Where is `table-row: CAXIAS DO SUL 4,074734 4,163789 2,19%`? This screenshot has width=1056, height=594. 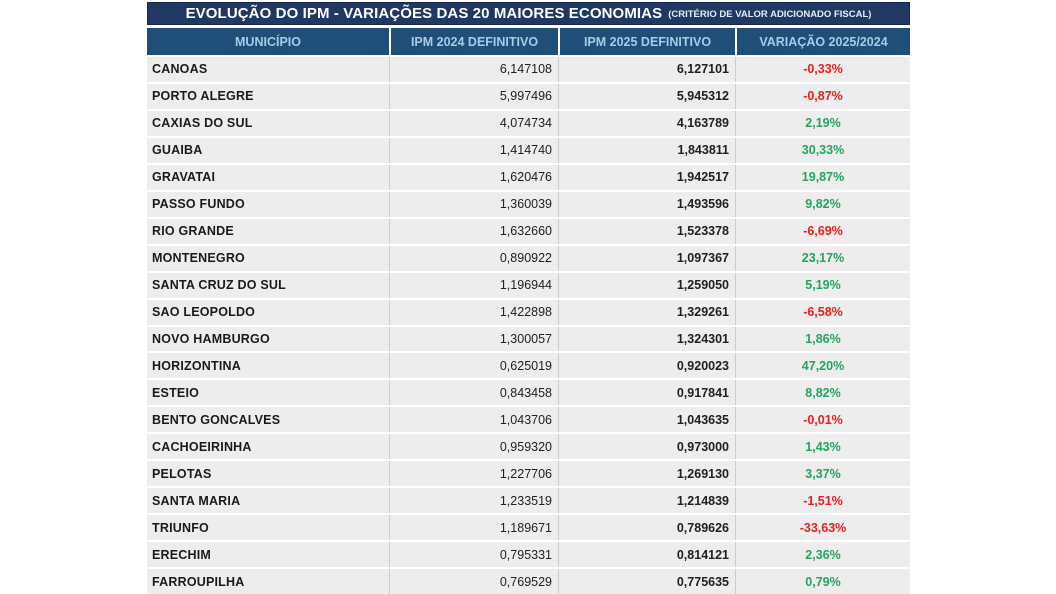
table-row: CAXIAS DO SUL 4,074734 4,163789 2,19% is located at coordinates (528, 123).